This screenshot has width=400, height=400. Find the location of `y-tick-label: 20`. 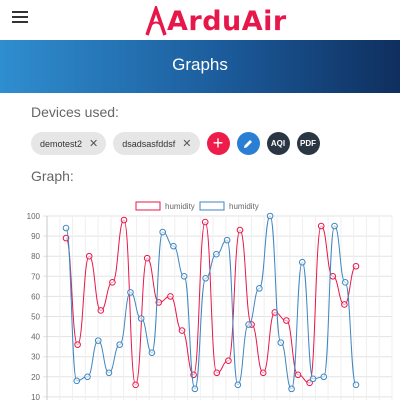

y-tick-label: 20 is located at coordinates (35, 377).